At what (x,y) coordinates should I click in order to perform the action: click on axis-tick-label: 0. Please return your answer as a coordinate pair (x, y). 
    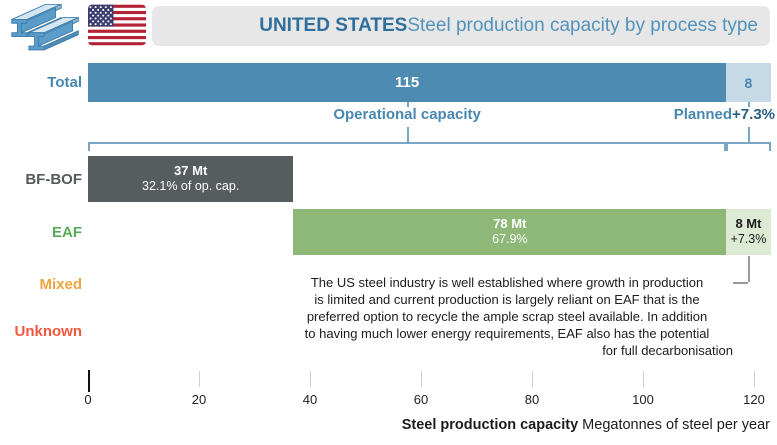
    Looking at the image, I should click on (88, 399).